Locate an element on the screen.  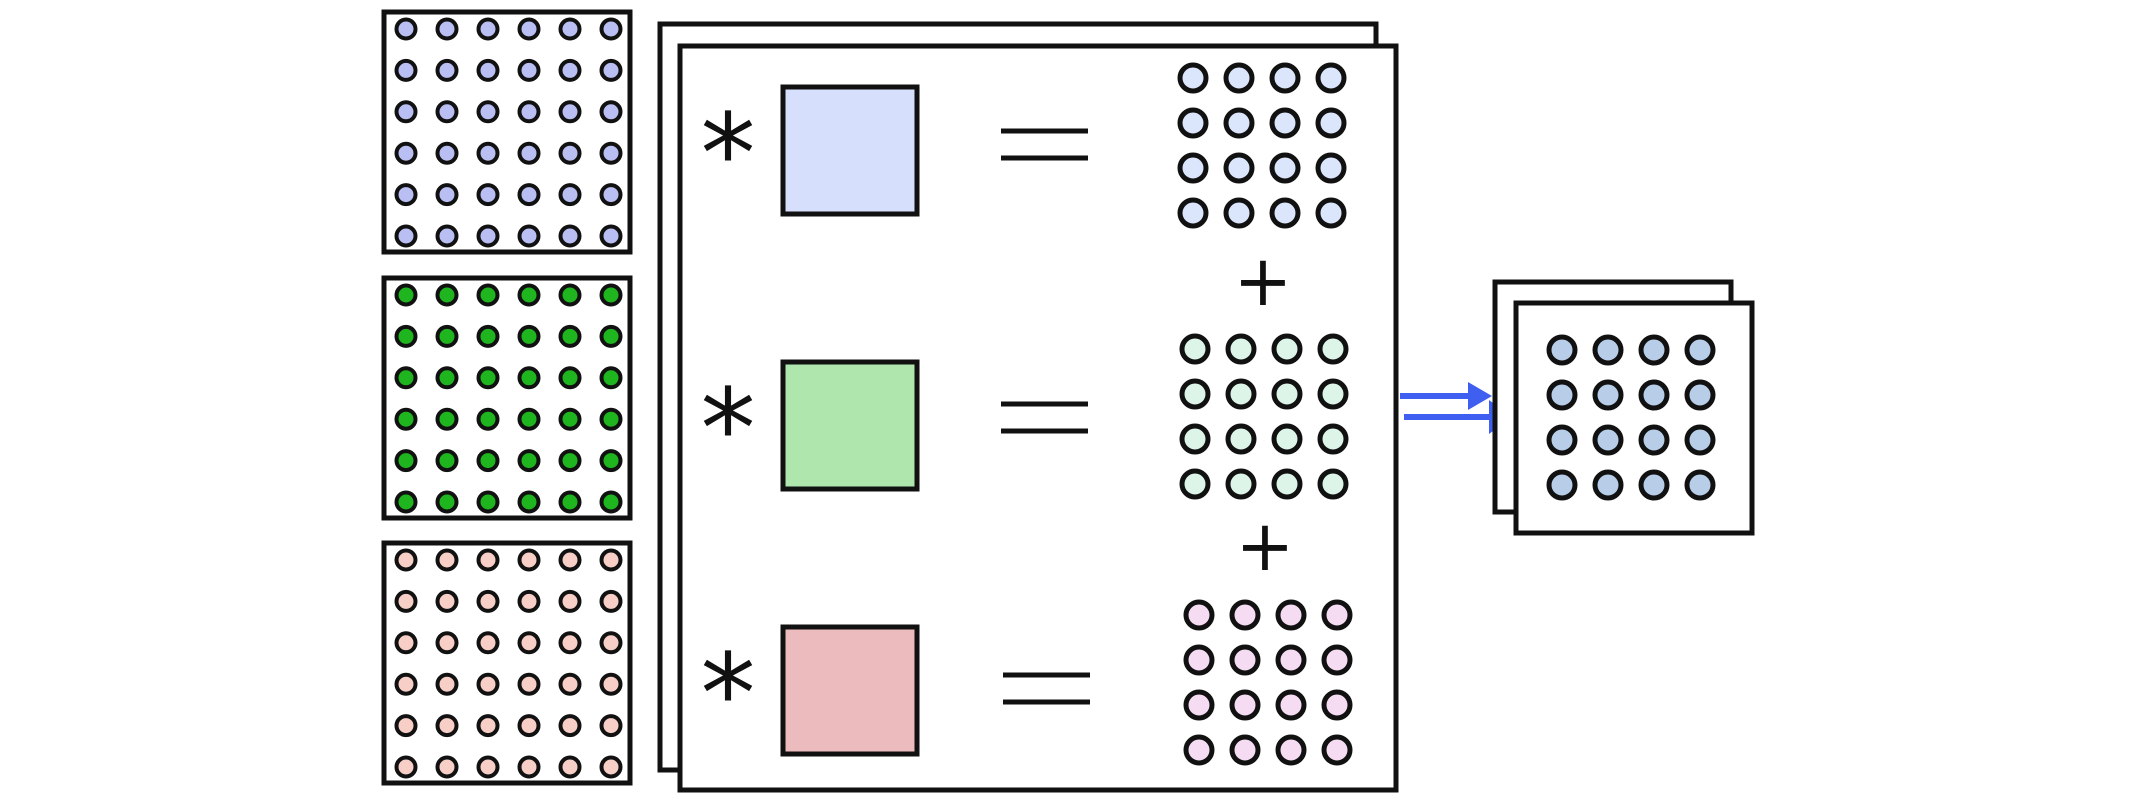
convolve-symbol-3: * is located at coordinates (728, 694).